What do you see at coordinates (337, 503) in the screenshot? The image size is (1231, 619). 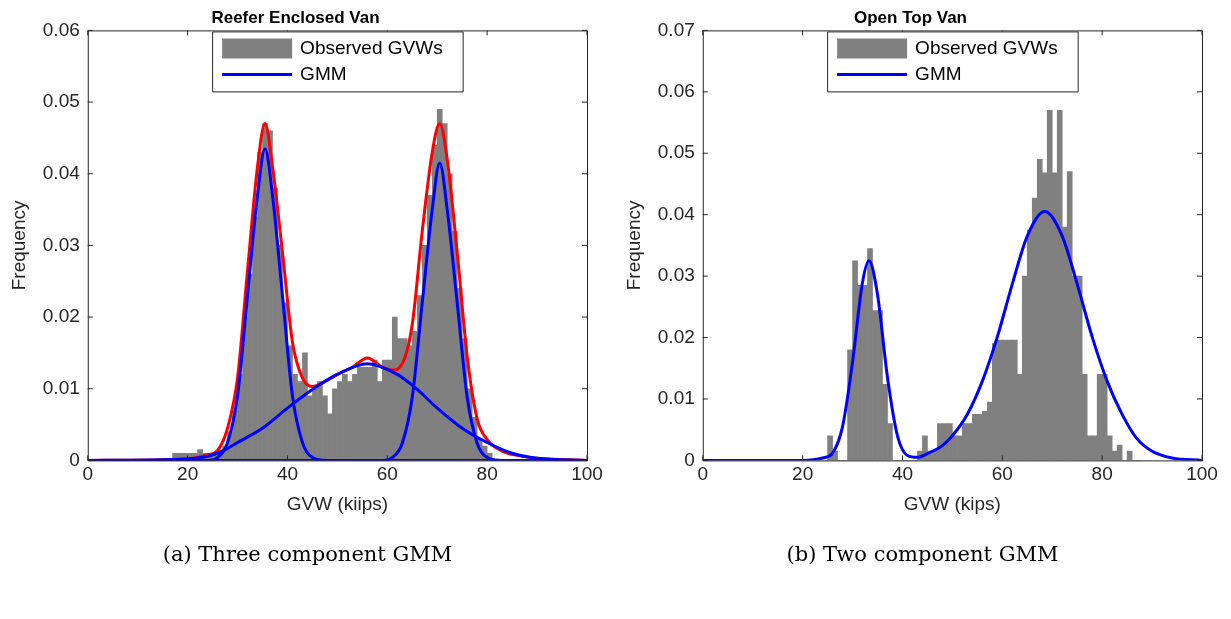 I see `x-axis-title: GVW (kiips)` at bounding box center [337, 503].